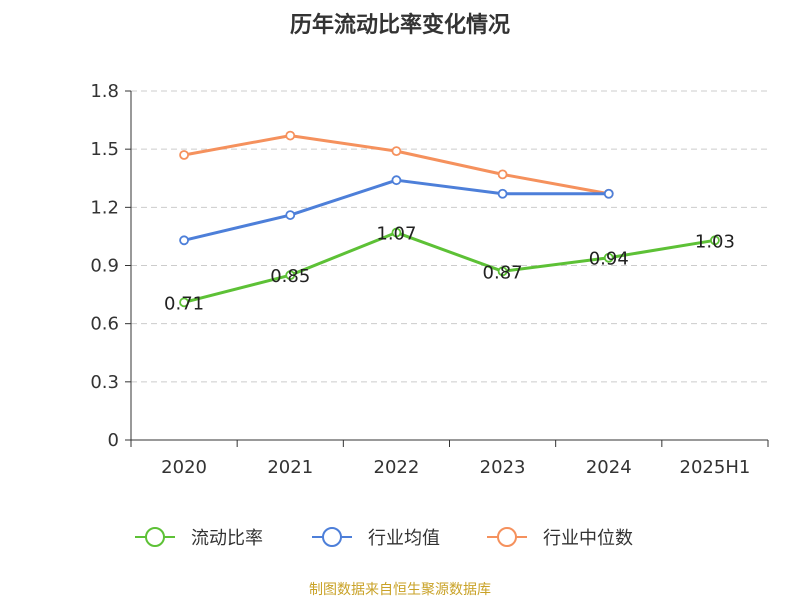  I want to click on legend: 流动比率 行业均值 行业中位数, so click(384, 538).